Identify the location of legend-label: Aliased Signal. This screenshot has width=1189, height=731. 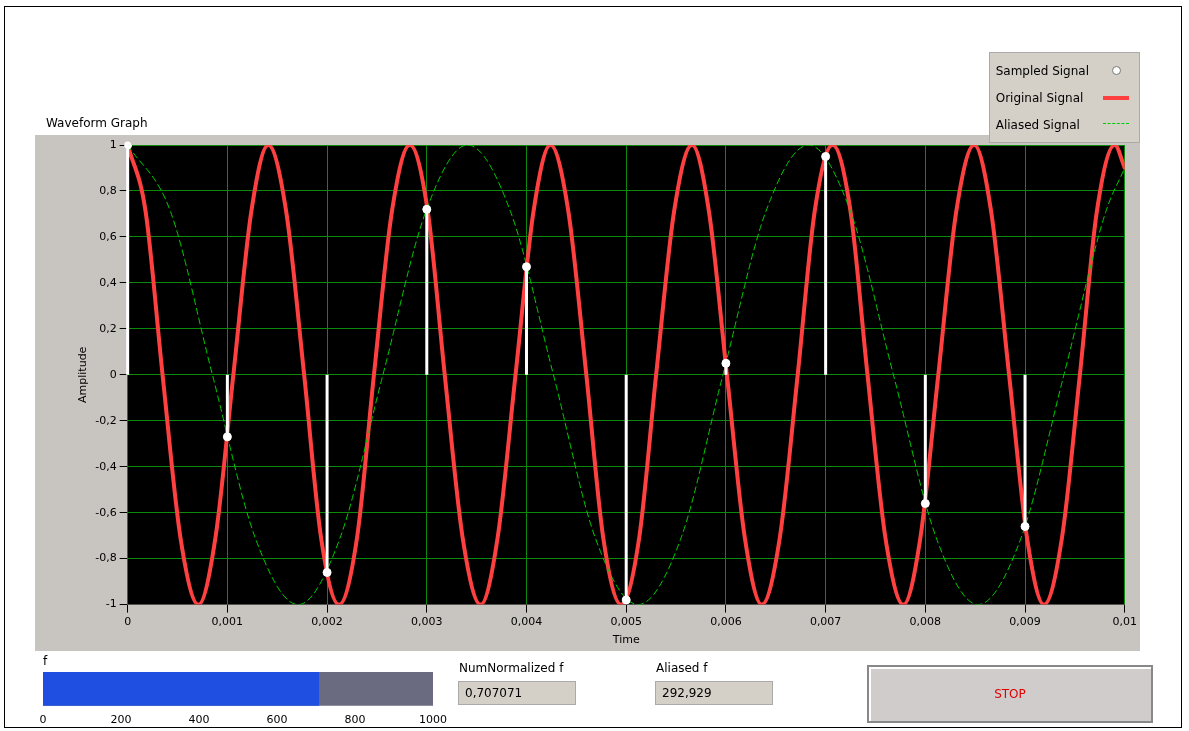
(1037, 124).